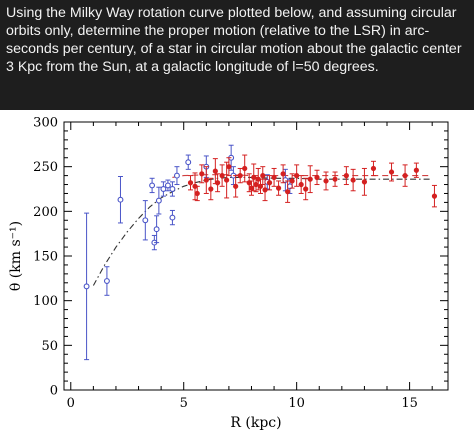  I want to click on x-tick-label: 0, so click(71, 403).